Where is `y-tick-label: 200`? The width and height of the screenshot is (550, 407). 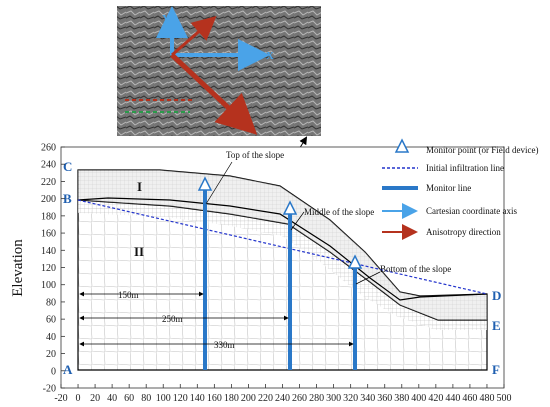
y-tick-label: 200 is located at coordinates (48, 199).